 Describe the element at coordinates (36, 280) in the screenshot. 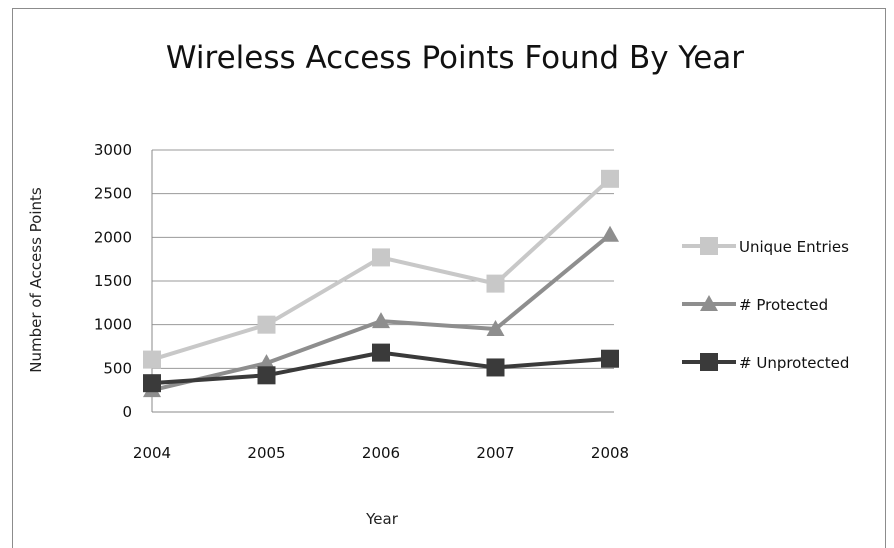

I see `y-axis-title: Number of Access Points` at that location.